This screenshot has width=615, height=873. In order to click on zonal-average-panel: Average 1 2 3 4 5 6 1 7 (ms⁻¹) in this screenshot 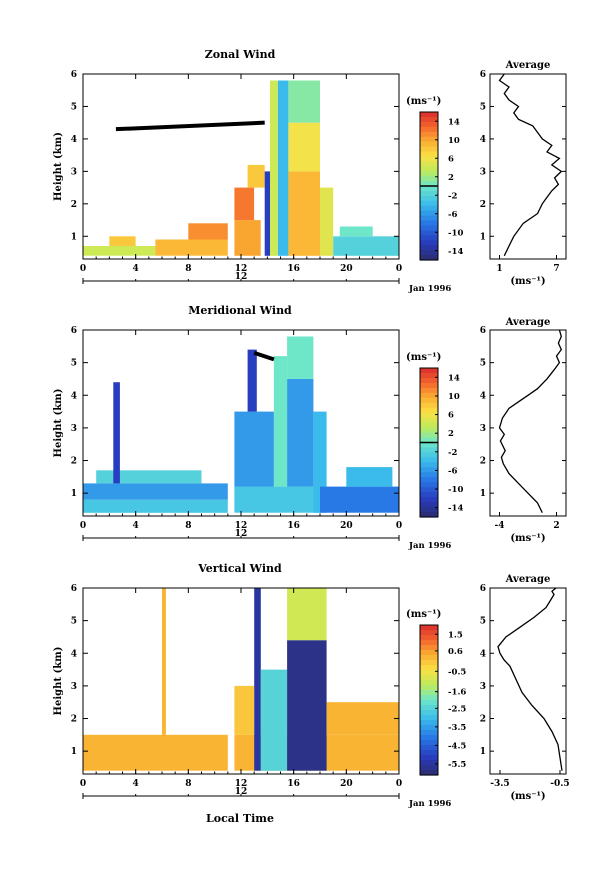, I will do `click(523, 173)`.